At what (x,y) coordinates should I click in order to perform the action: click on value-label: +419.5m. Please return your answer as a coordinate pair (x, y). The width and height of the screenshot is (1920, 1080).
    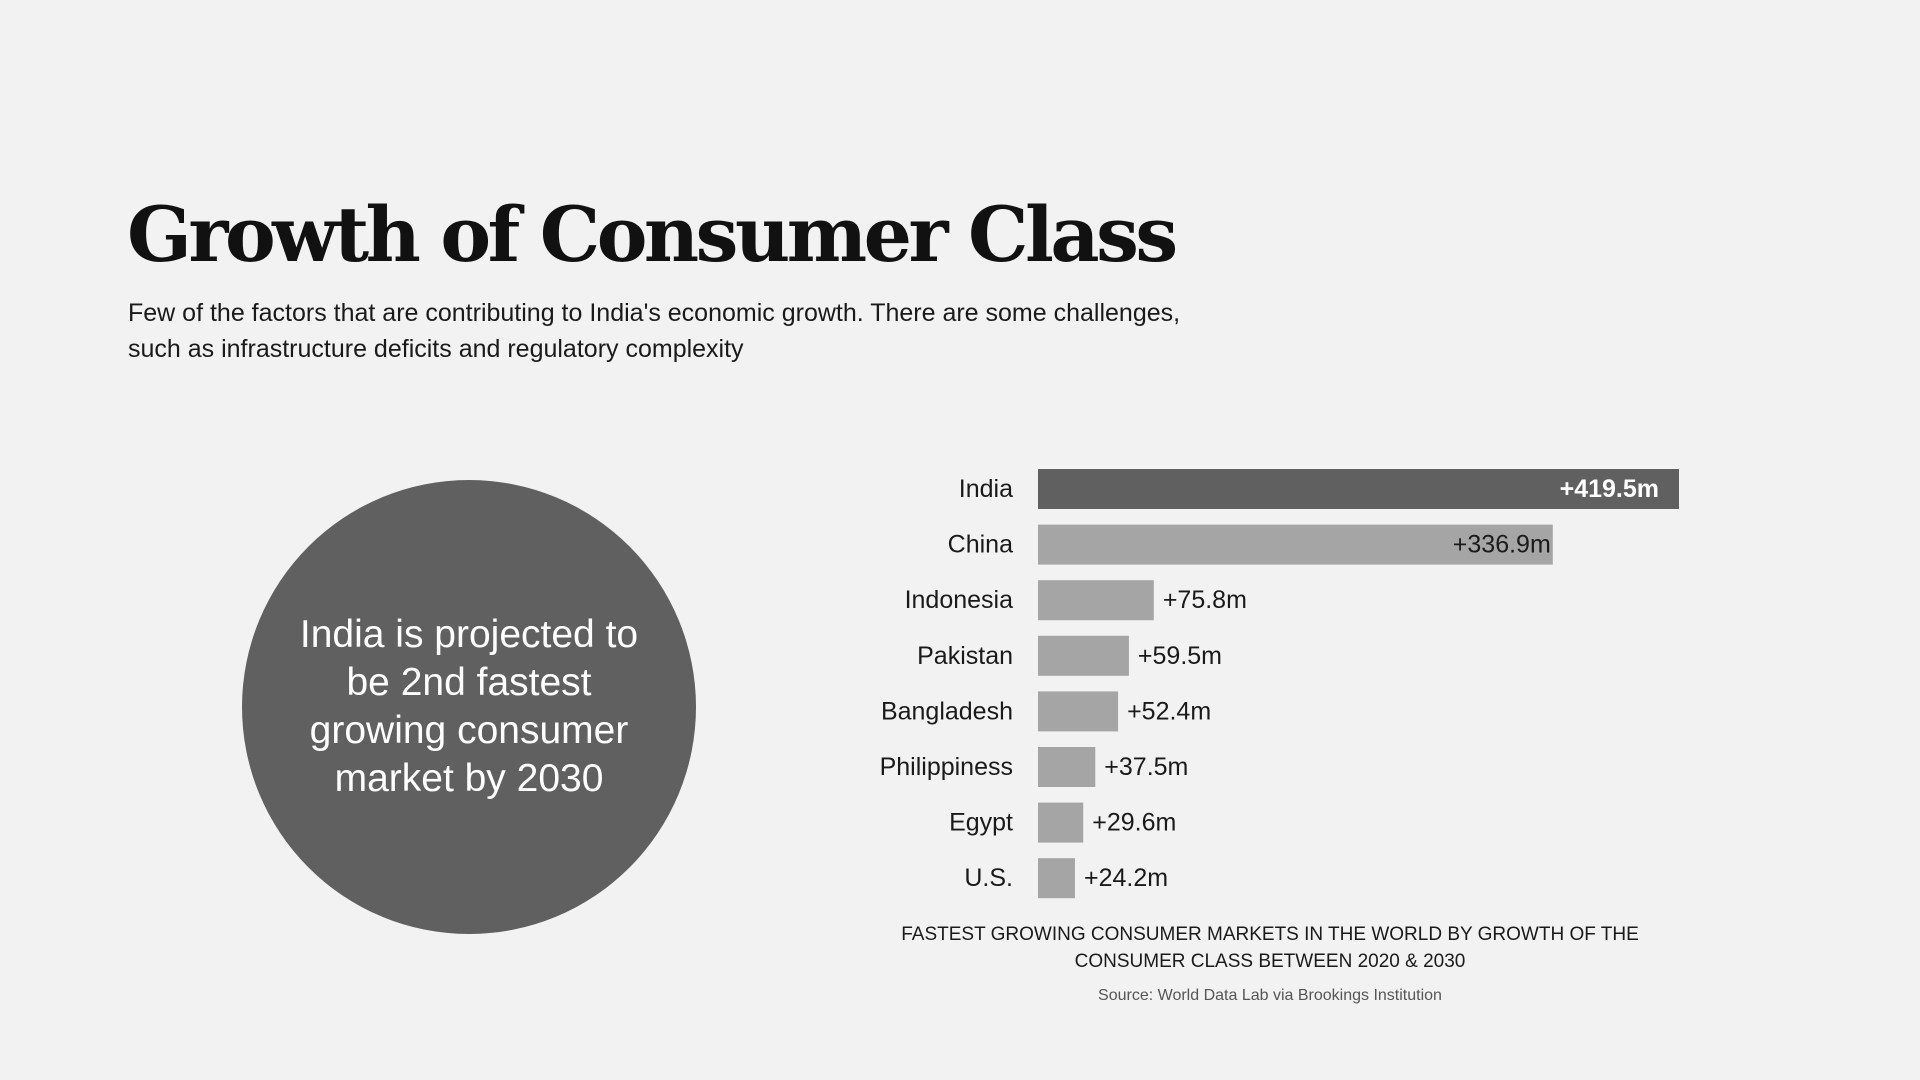
    Looking at the image, I should click on (1609, 489).